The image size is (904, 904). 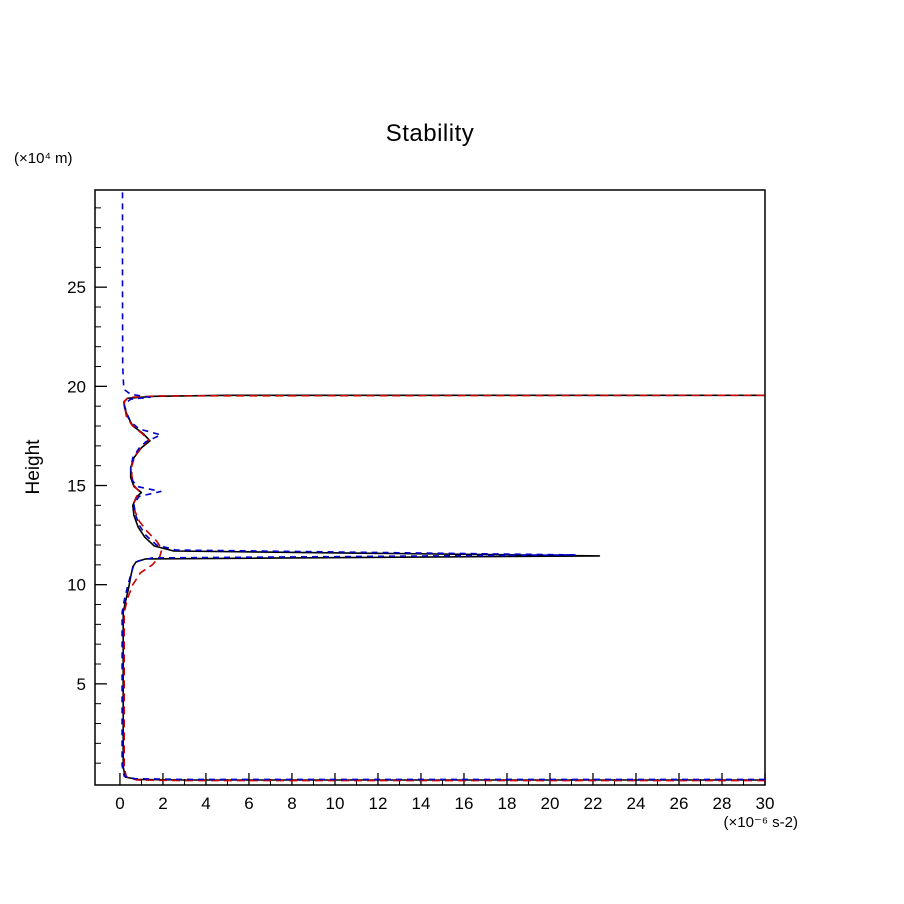 I want to click on y-axis-unit-label: (×10⁴ m), so click(x=43, y=158).